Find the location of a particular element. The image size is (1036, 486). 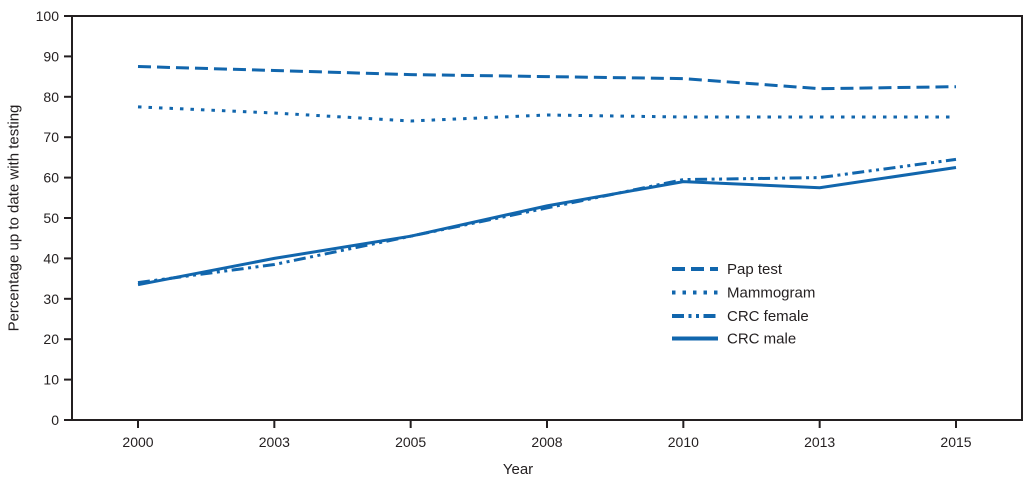

y-tick-label: 20 is located at coordinates (51, 339).